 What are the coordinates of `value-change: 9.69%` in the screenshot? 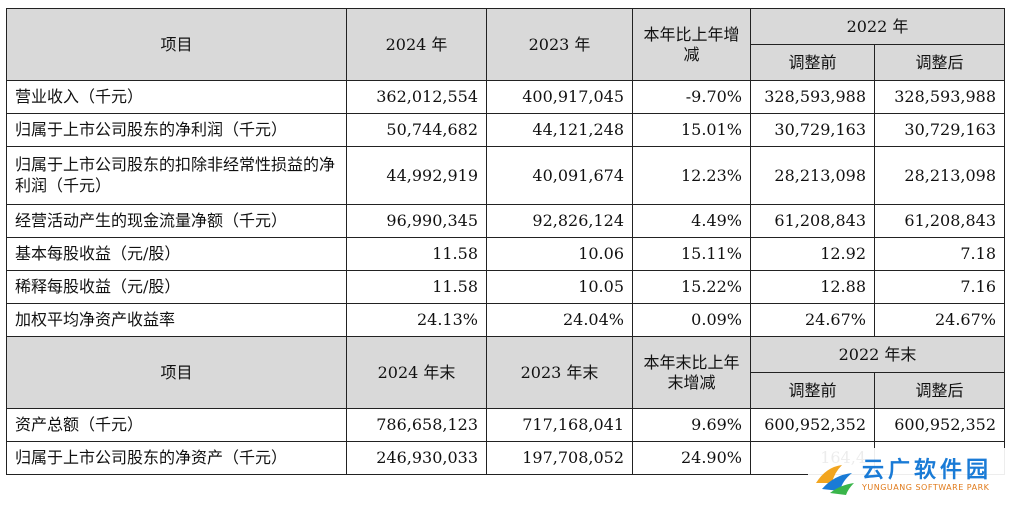 It's located at (691, 425).